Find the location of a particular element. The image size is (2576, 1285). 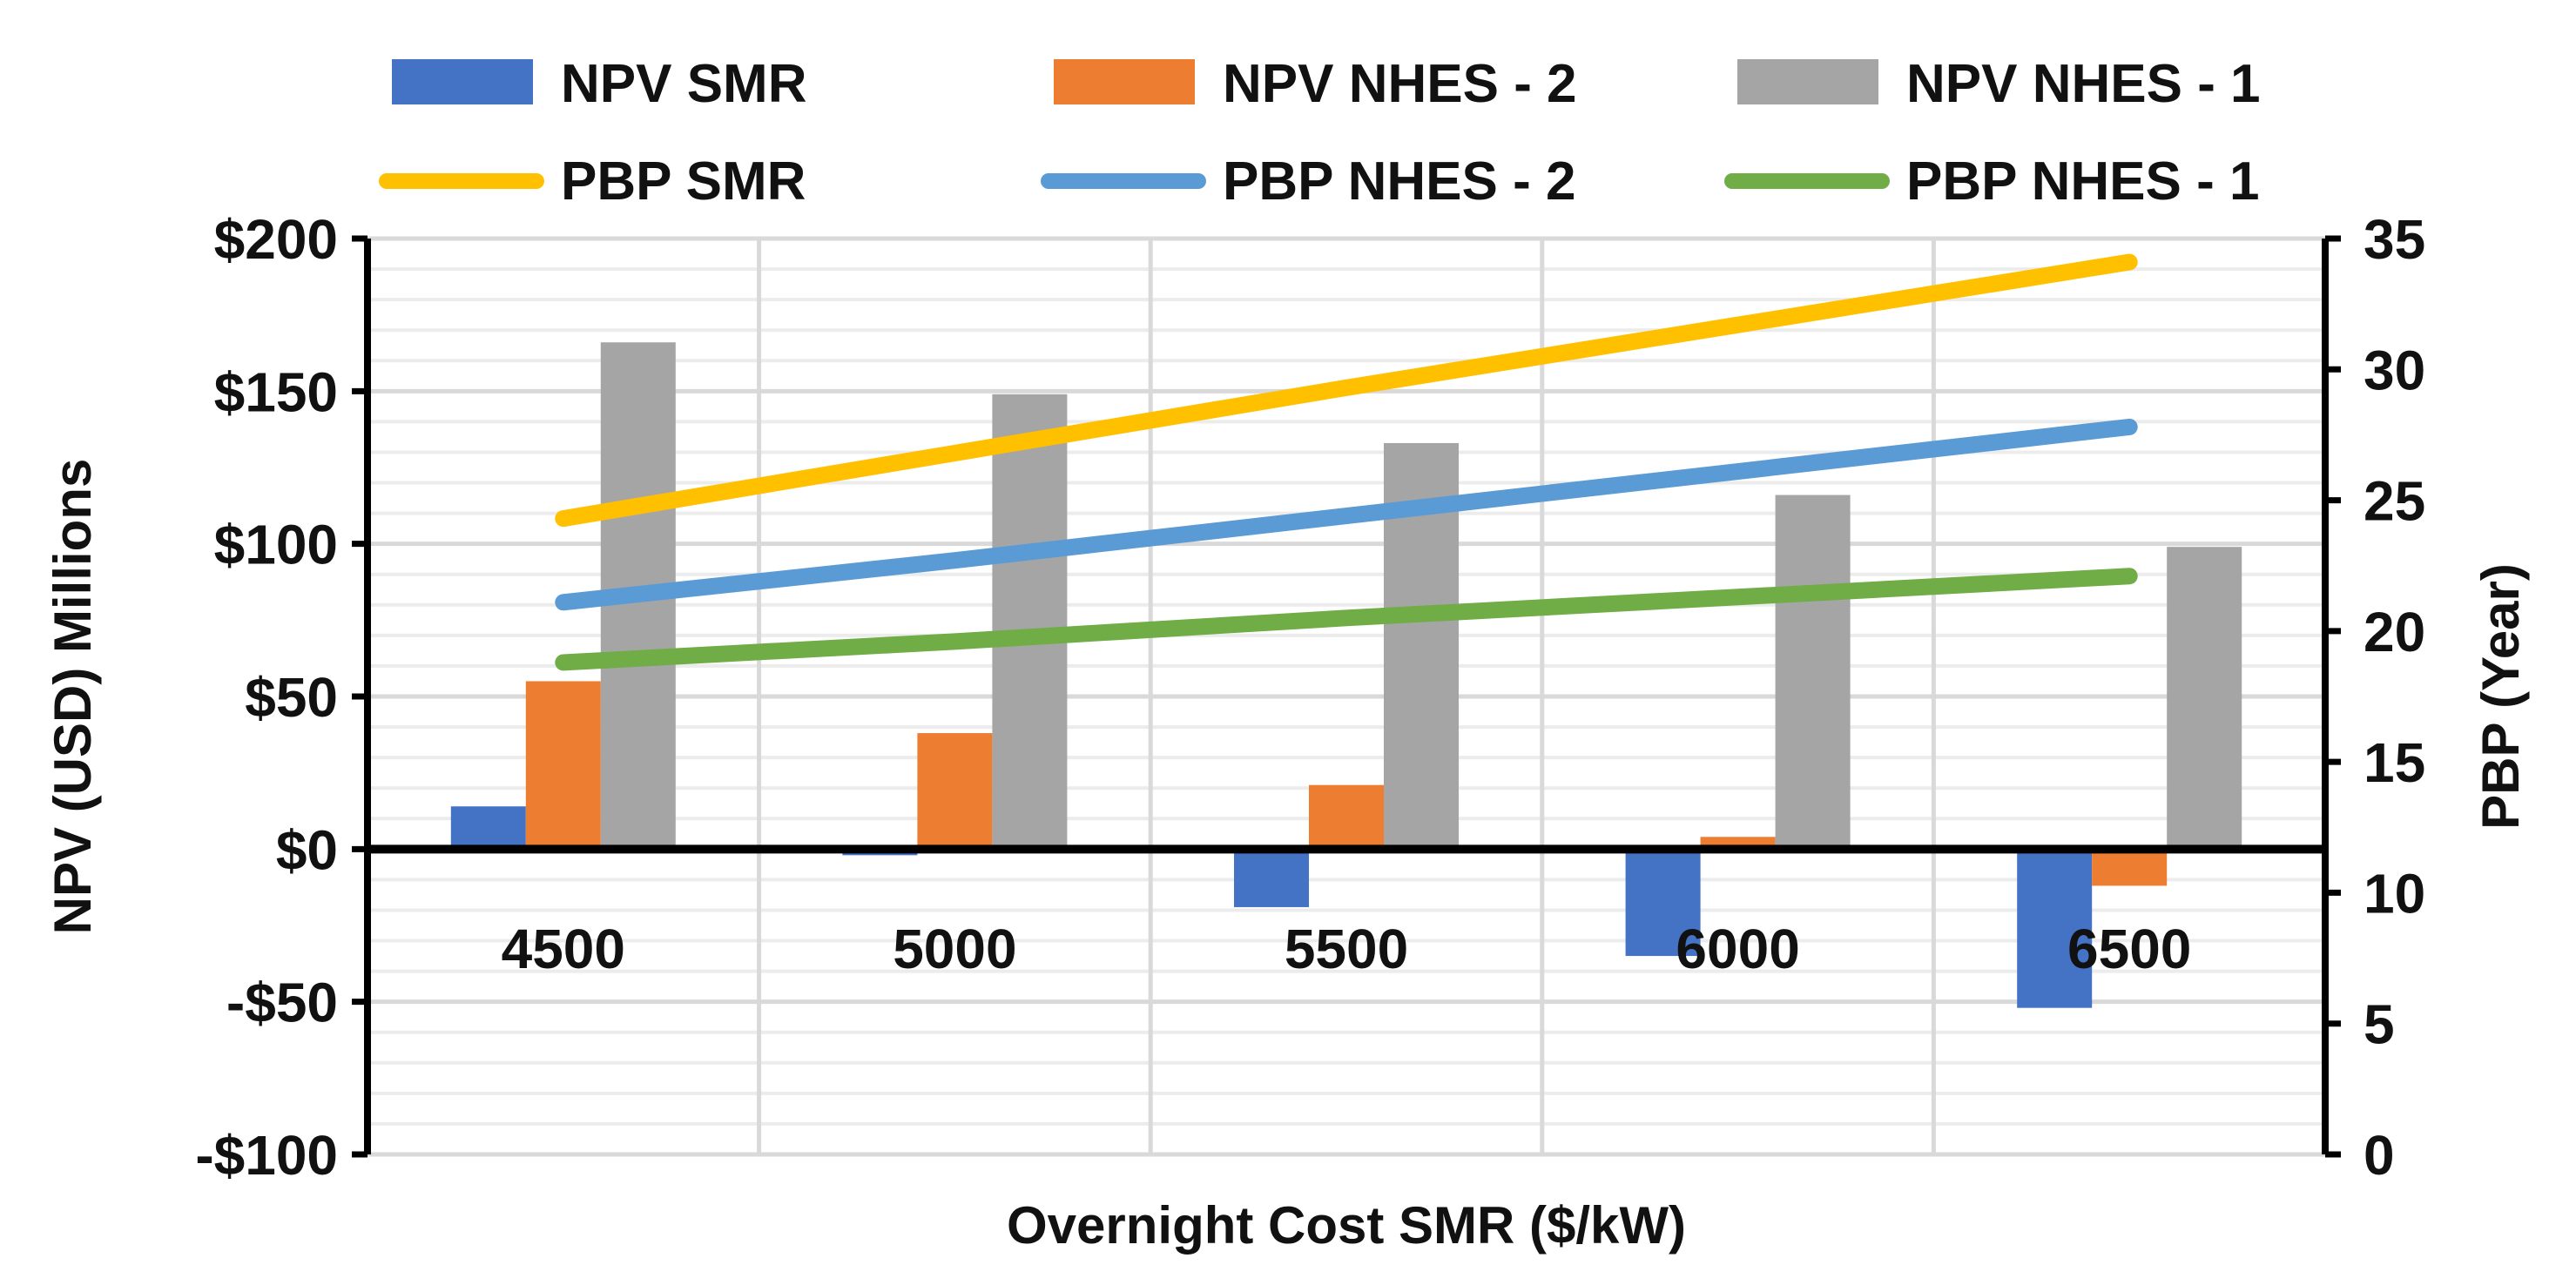

left-tick-label-100: $100 is located at coordinates (276, 545).